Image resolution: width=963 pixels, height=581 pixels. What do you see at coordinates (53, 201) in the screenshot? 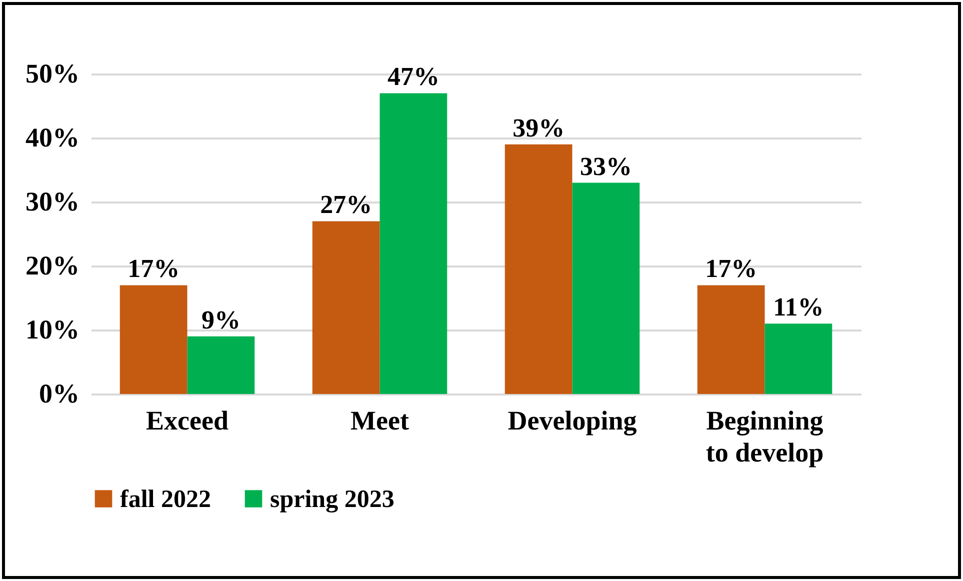
I see `y-tick-label: 30%` at bounding box center [53, 201].